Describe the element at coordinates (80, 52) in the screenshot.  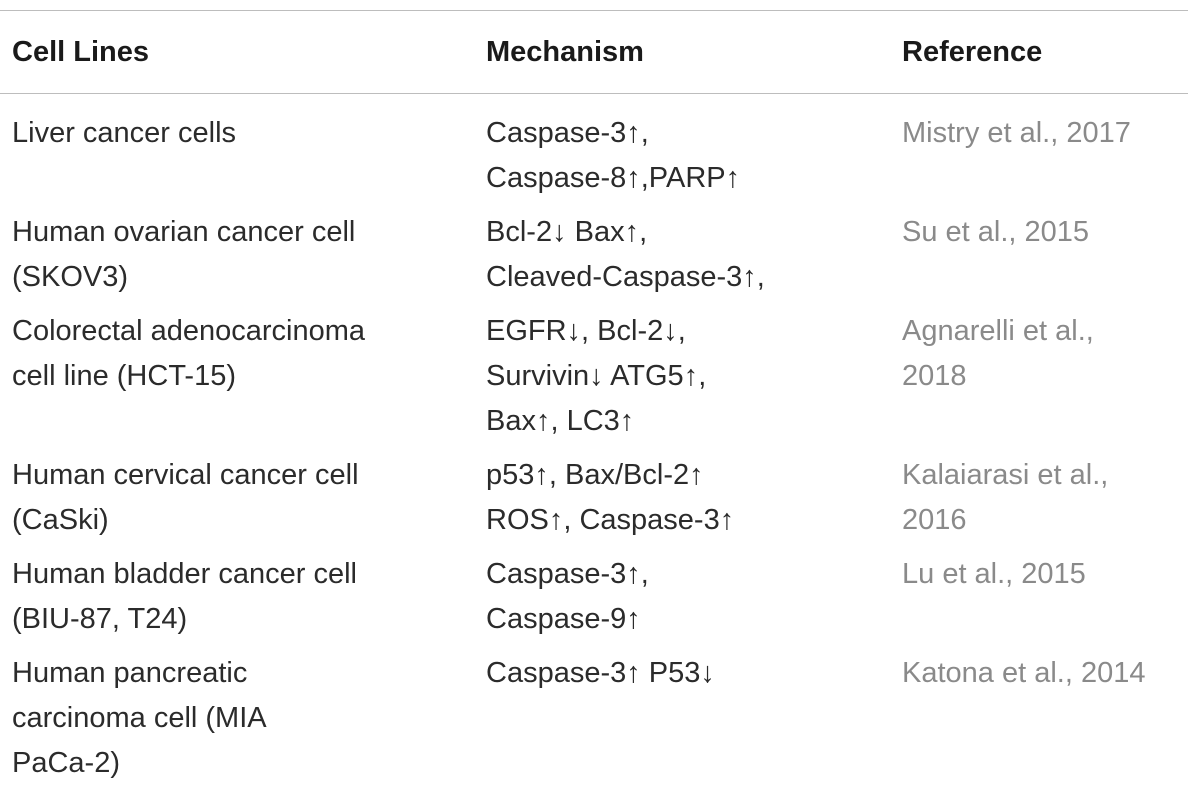
I see `header-cell-lines: Cell Lines` at that location.